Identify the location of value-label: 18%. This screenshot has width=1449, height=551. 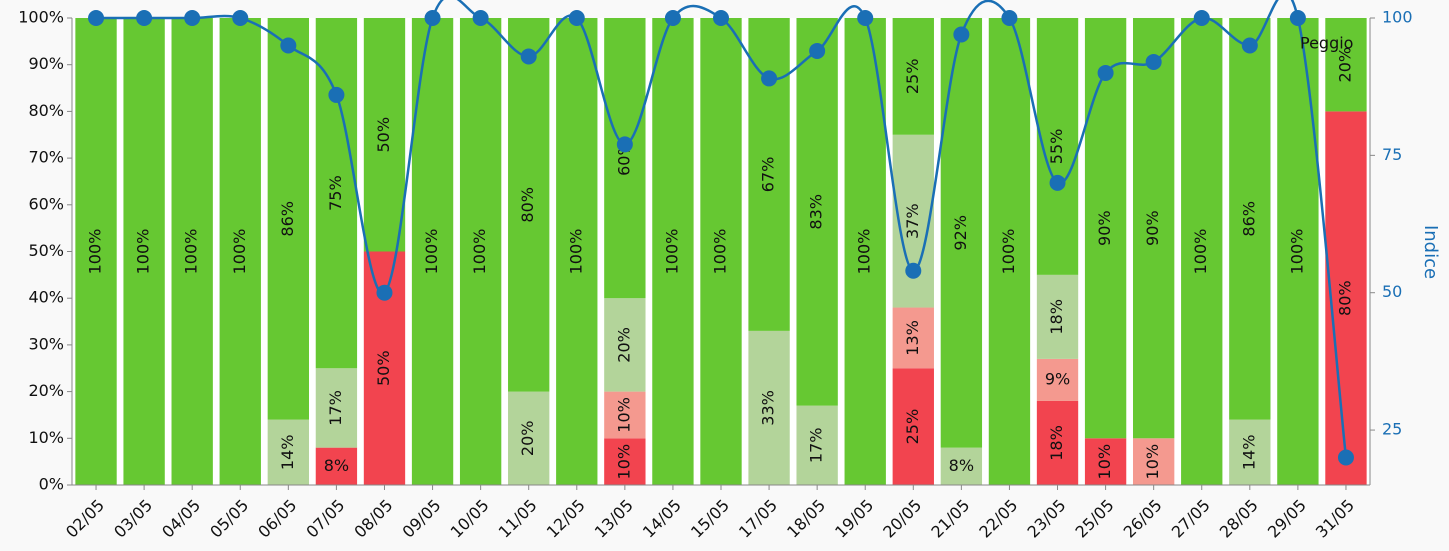
(1056, 317).